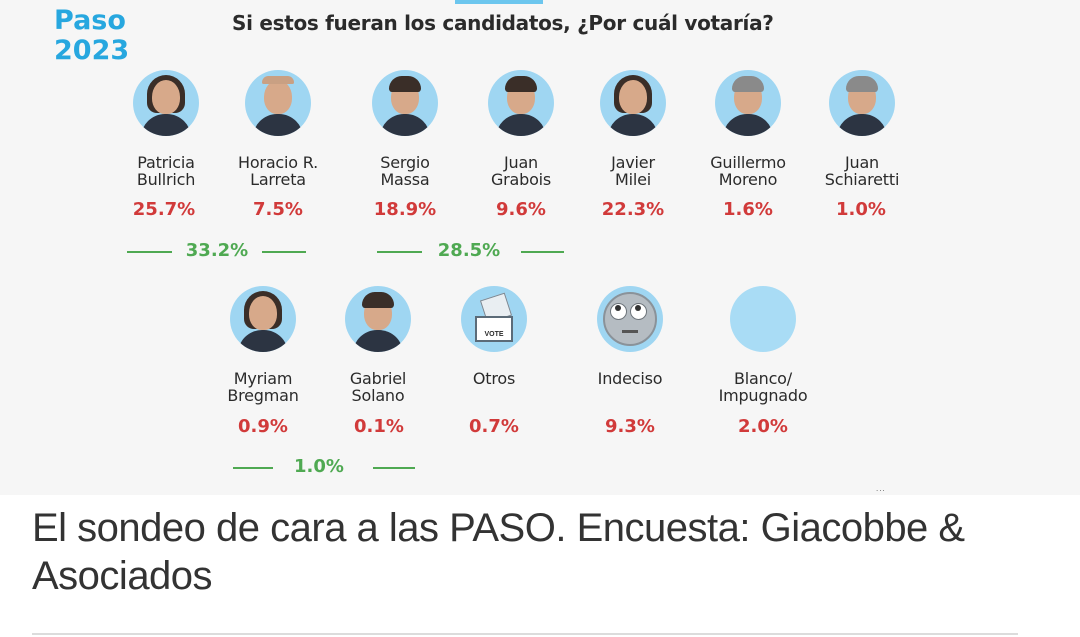 The image size is (1080, 637). I want to click on option-otros: VOTE Otros, so click(494, 336).